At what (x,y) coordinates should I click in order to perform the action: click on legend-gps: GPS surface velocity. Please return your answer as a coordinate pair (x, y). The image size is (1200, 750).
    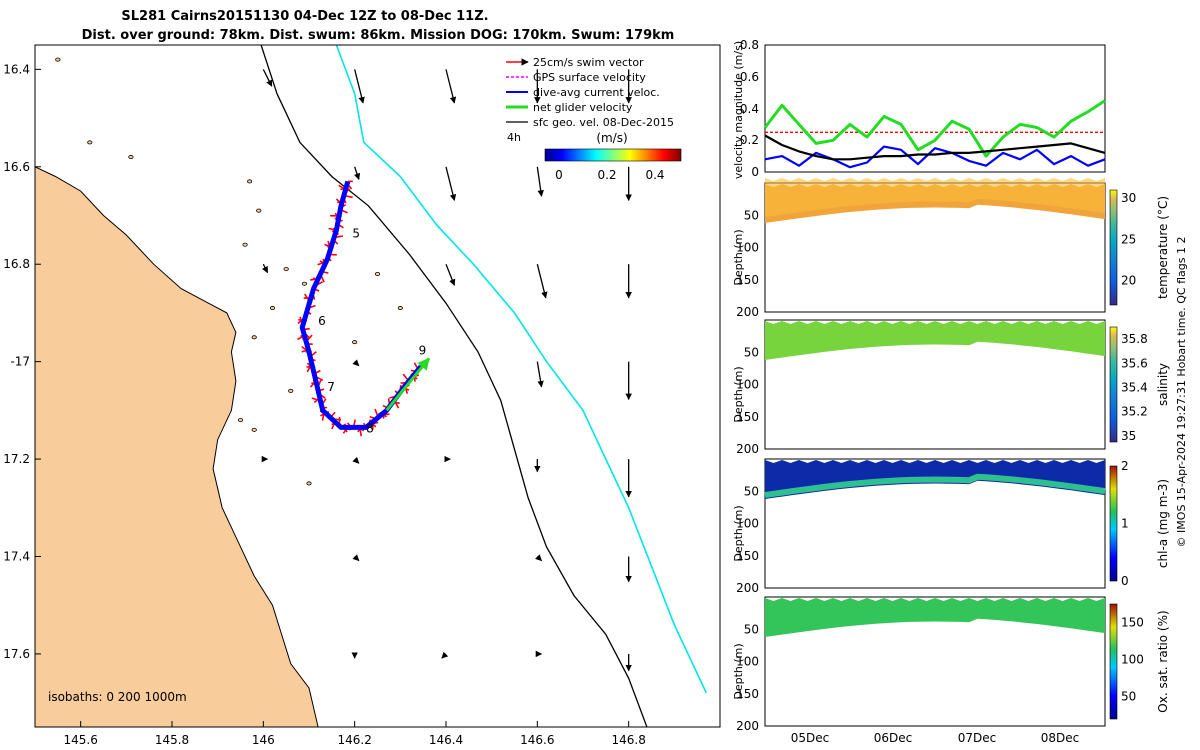
    Looking at the image, I should click on (589, 77).